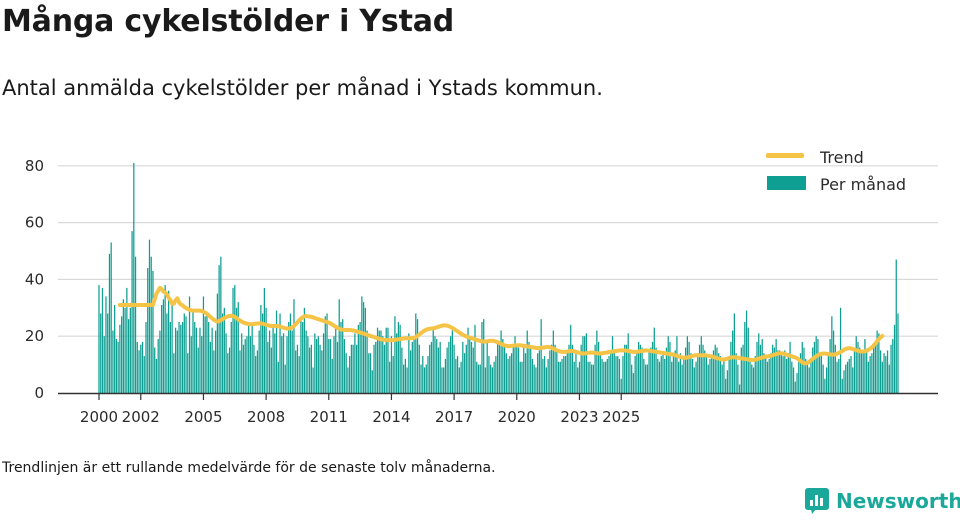 The height and width of the screenshot is (520, 960). Describe the element at coordinates (841, 157) in the screenshot. I see `legend-trend-label: Trend` at that location.